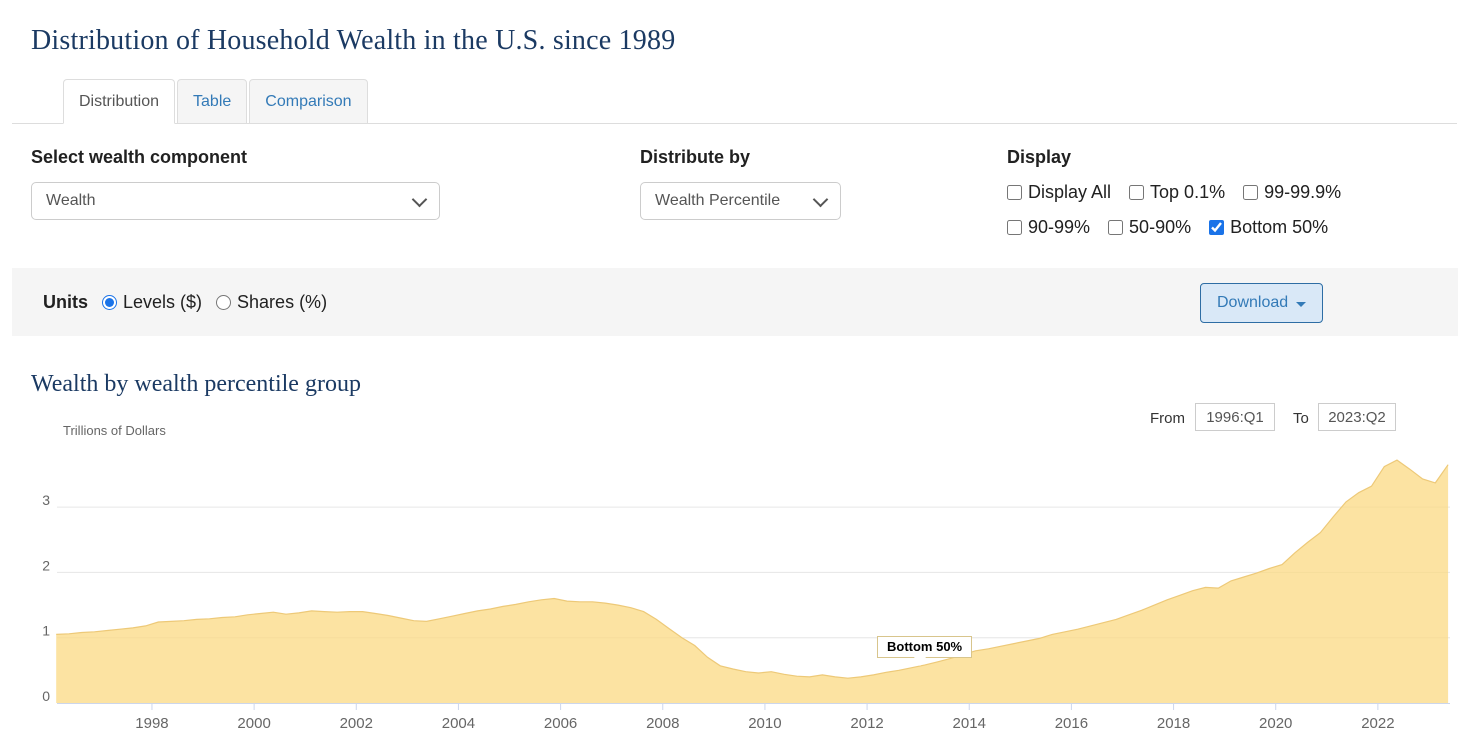 Image resolution: width=1470 pixels, height=737 pixels. What do you see at coordinates (151, 723) in the screenshot?
I see `svg-text: 1998` at bounding box center [151, 723].